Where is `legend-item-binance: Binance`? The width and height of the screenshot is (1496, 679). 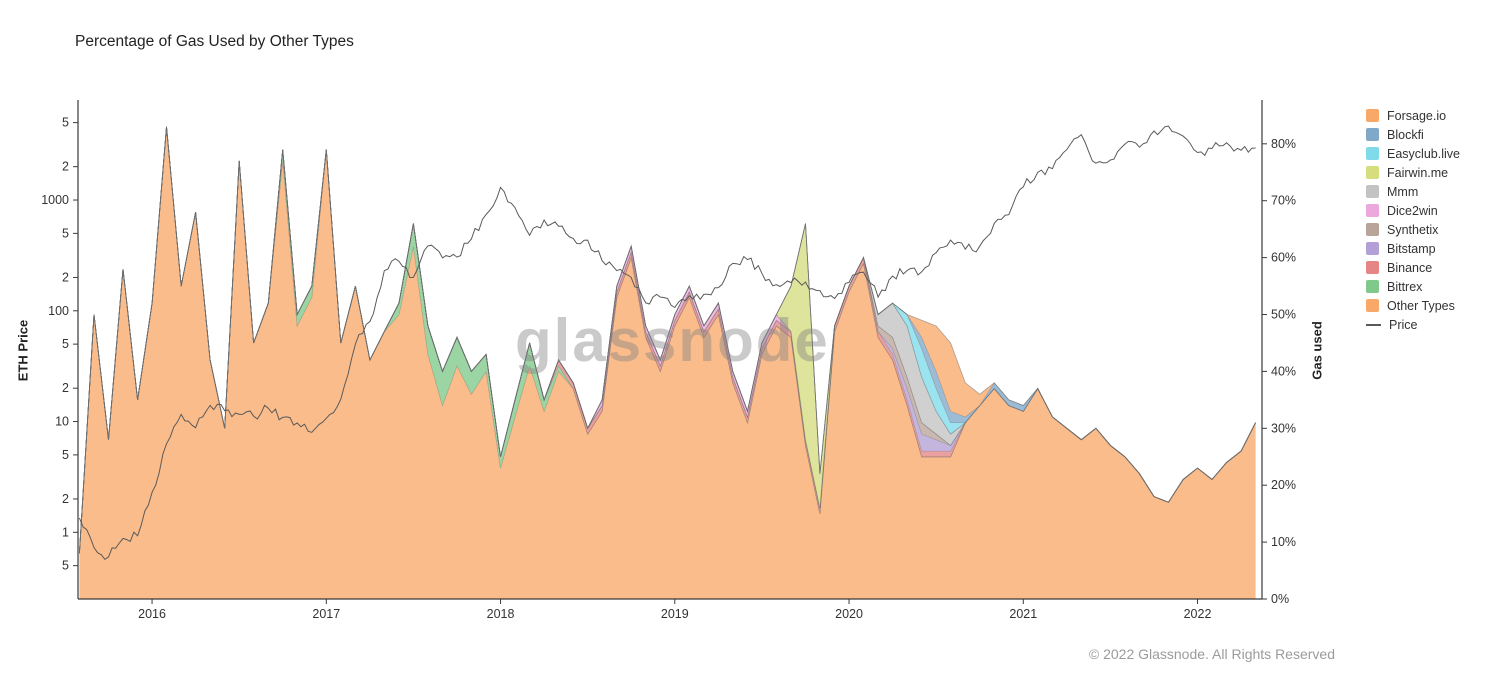
legend-item-binance: Binance is located at coordinates (1413, 267).